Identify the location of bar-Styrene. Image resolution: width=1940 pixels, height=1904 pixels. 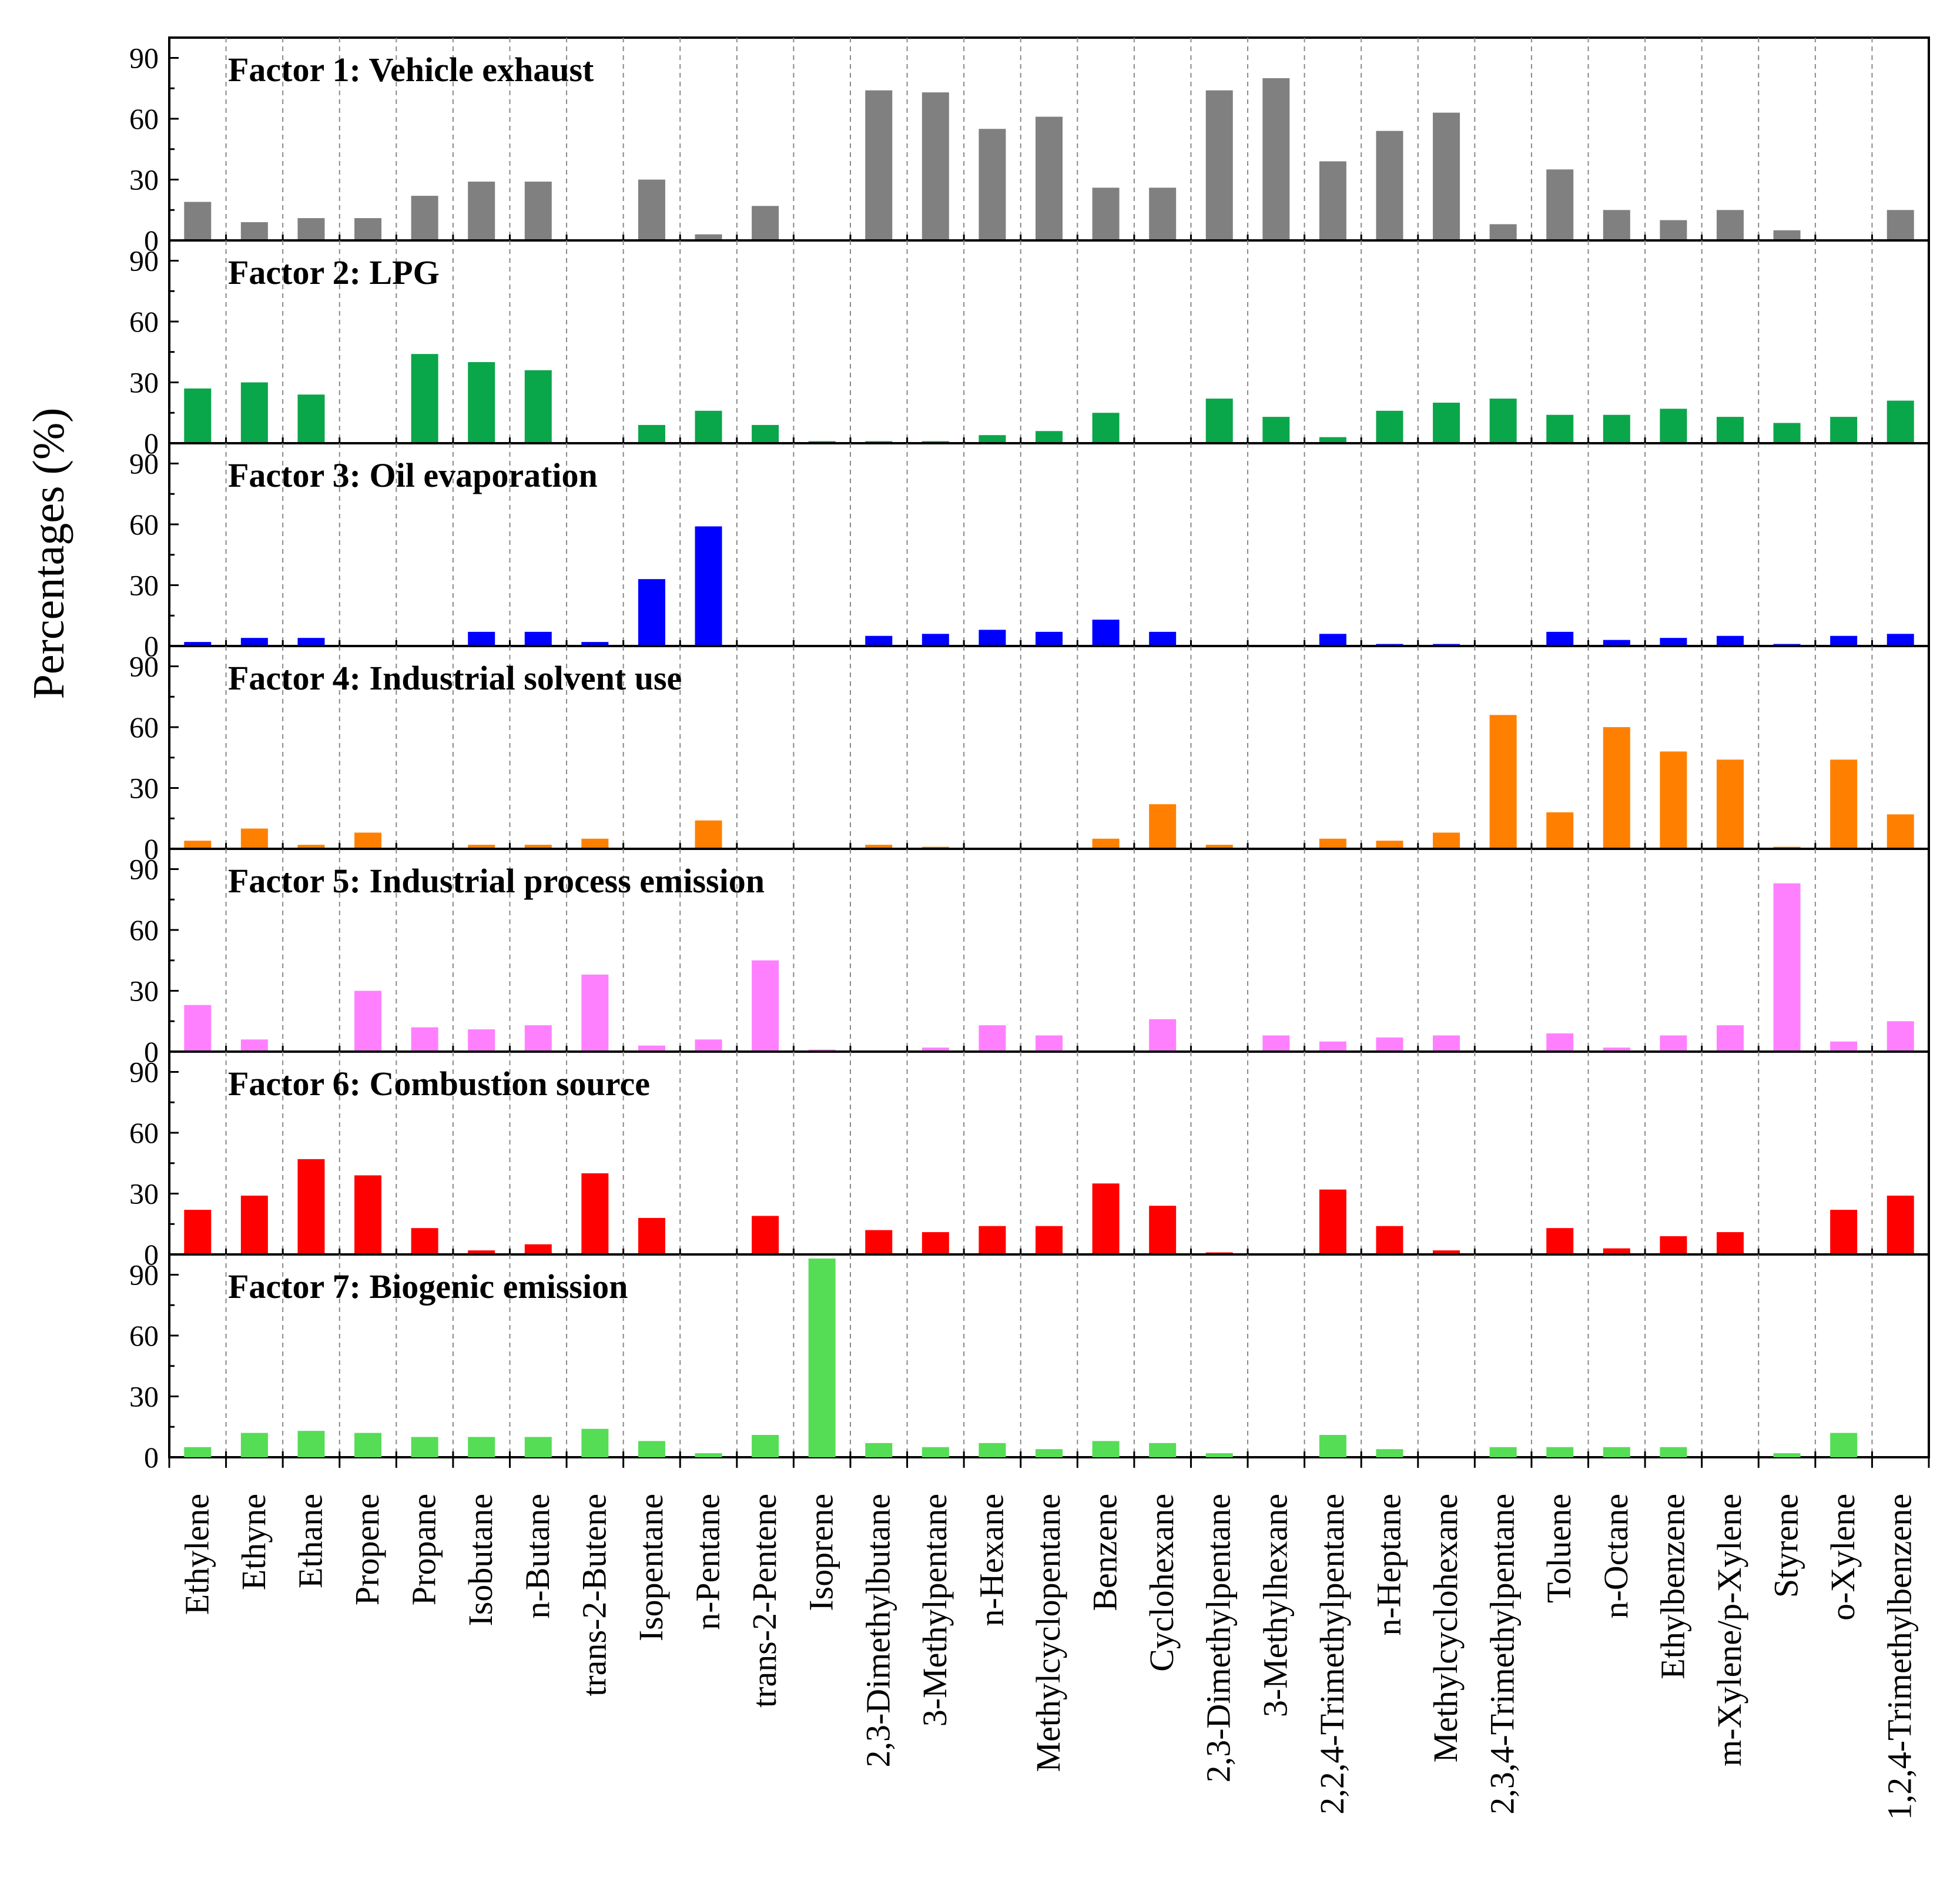
(1787, 235).